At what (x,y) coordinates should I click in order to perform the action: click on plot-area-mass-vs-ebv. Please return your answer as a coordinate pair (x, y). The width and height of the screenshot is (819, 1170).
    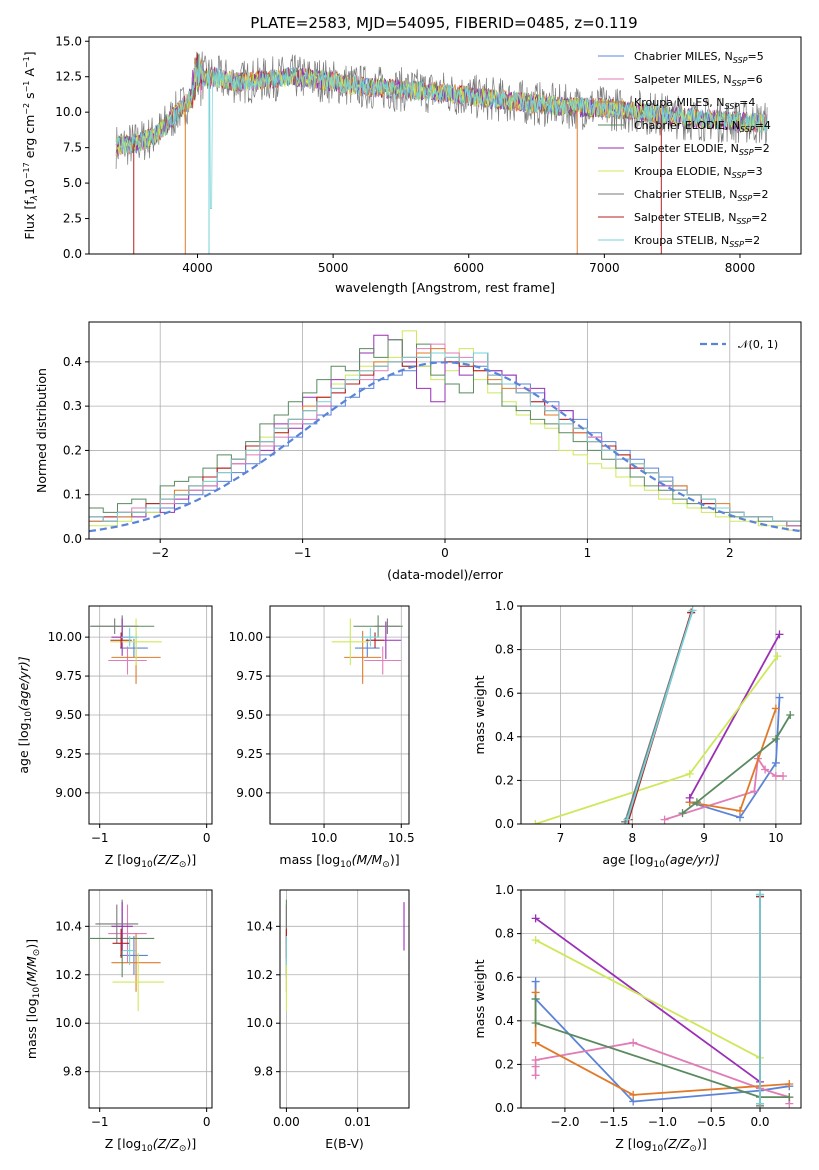
    Looking at the image, I should click on (345, 955).